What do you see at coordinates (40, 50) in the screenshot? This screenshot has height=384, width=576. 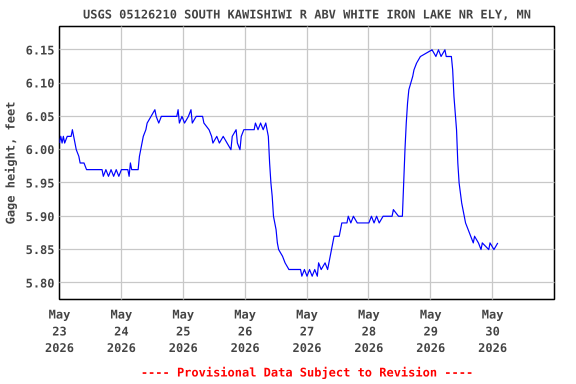 I see `y-tick-label: 6.15` at bounding box center [40, 50].